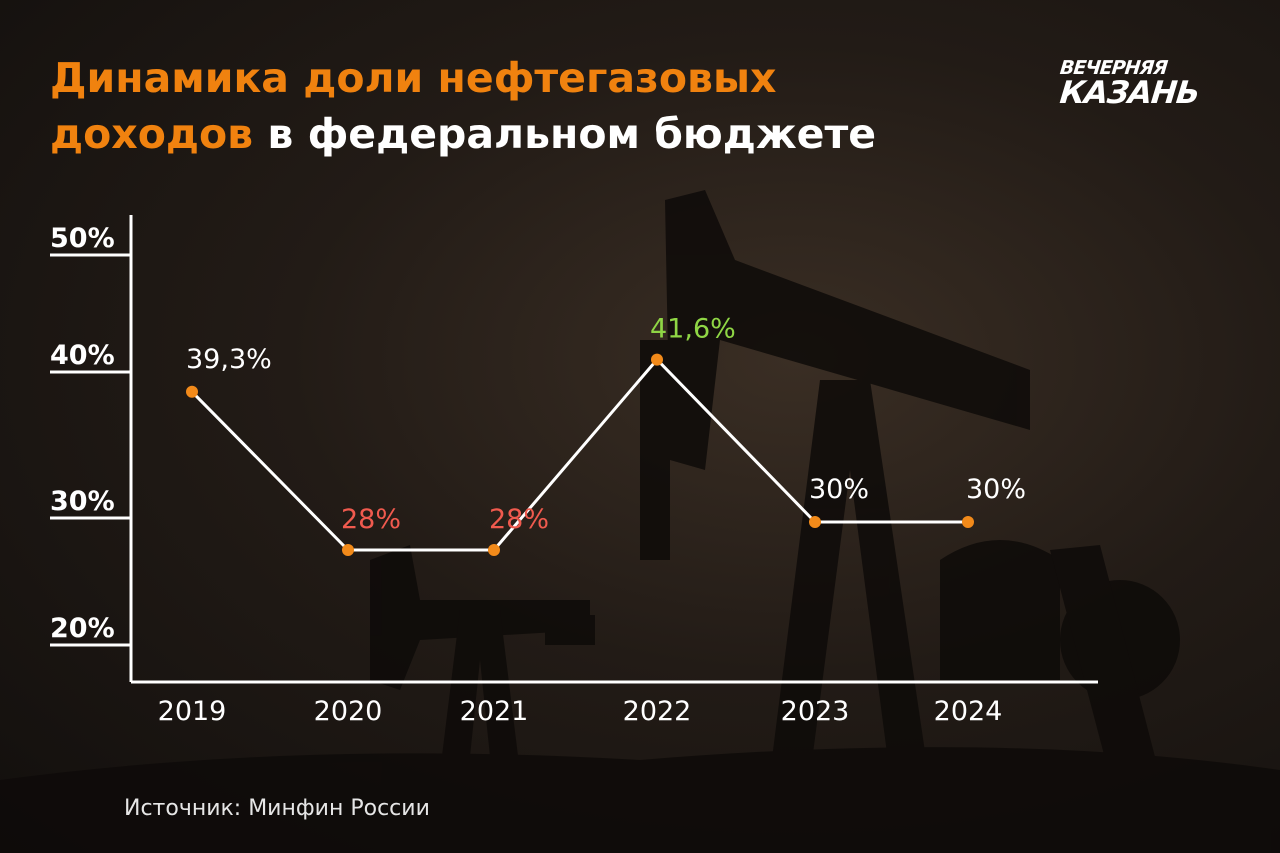 Image resolution: width=1280 pixels, height=853 pixels. What do you see at coordinates (413, 78) in the screenshot?
I see `title-accent-line1: Динамика доли нефтегазовых` at bounding box center [413, 78].